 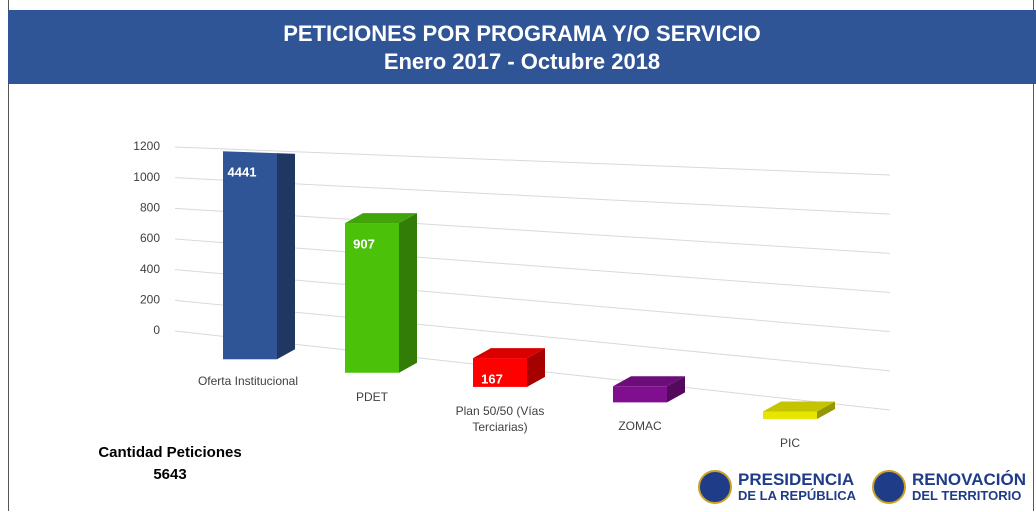 I want to click on y-tick-label: 200, so click(x=150, y=300).